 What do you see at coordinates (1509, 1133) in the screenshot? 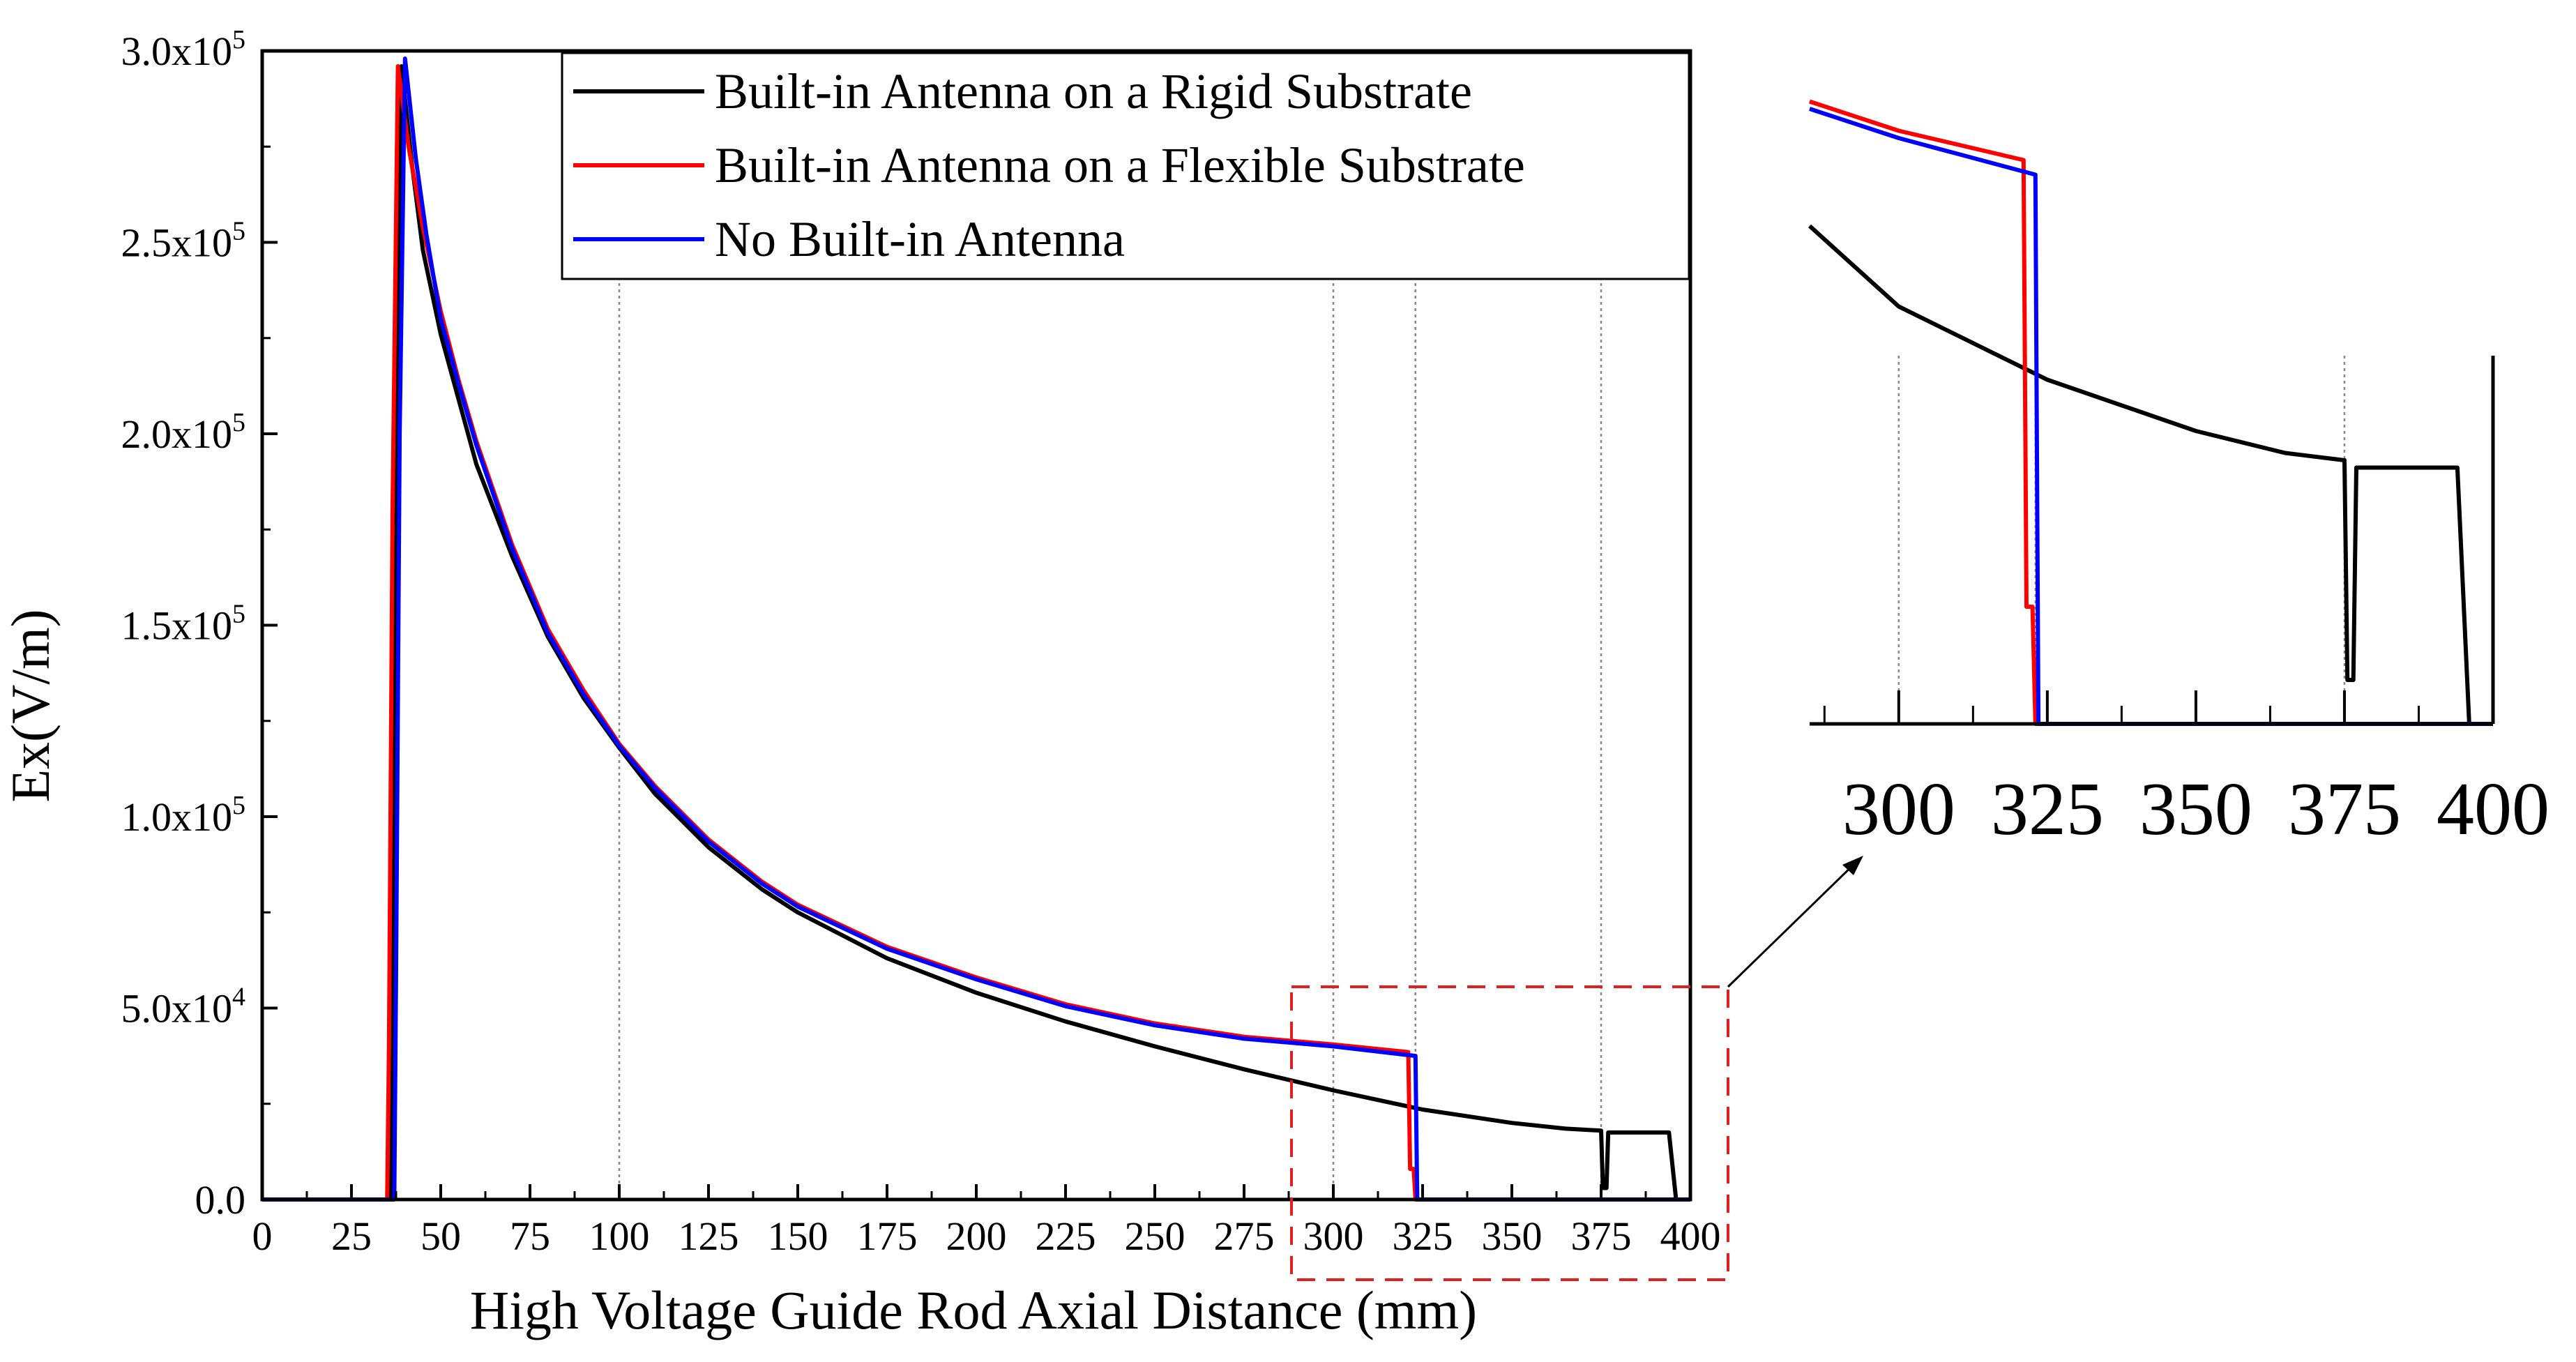
I see `zoom-region-box` at bounding box center [1509, 1133].